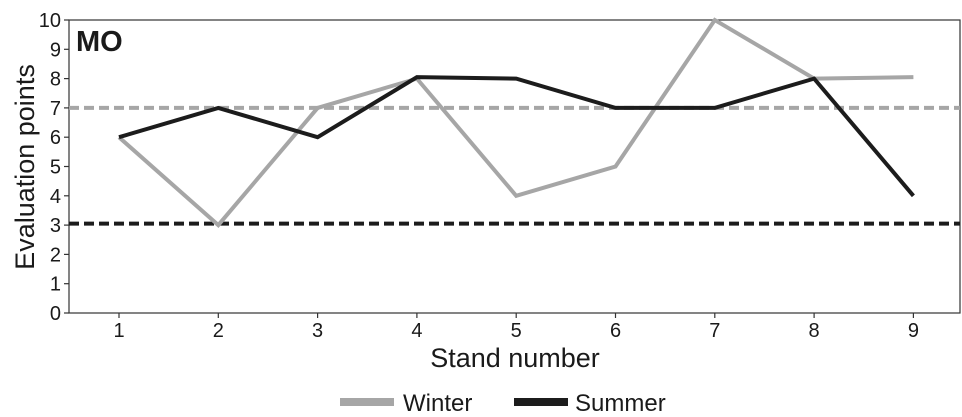 This screenshot has height=417, width=962. Describe the element at coordinates (416, 331) in the screenshot. I see `x-tick-label: 4` at that location.